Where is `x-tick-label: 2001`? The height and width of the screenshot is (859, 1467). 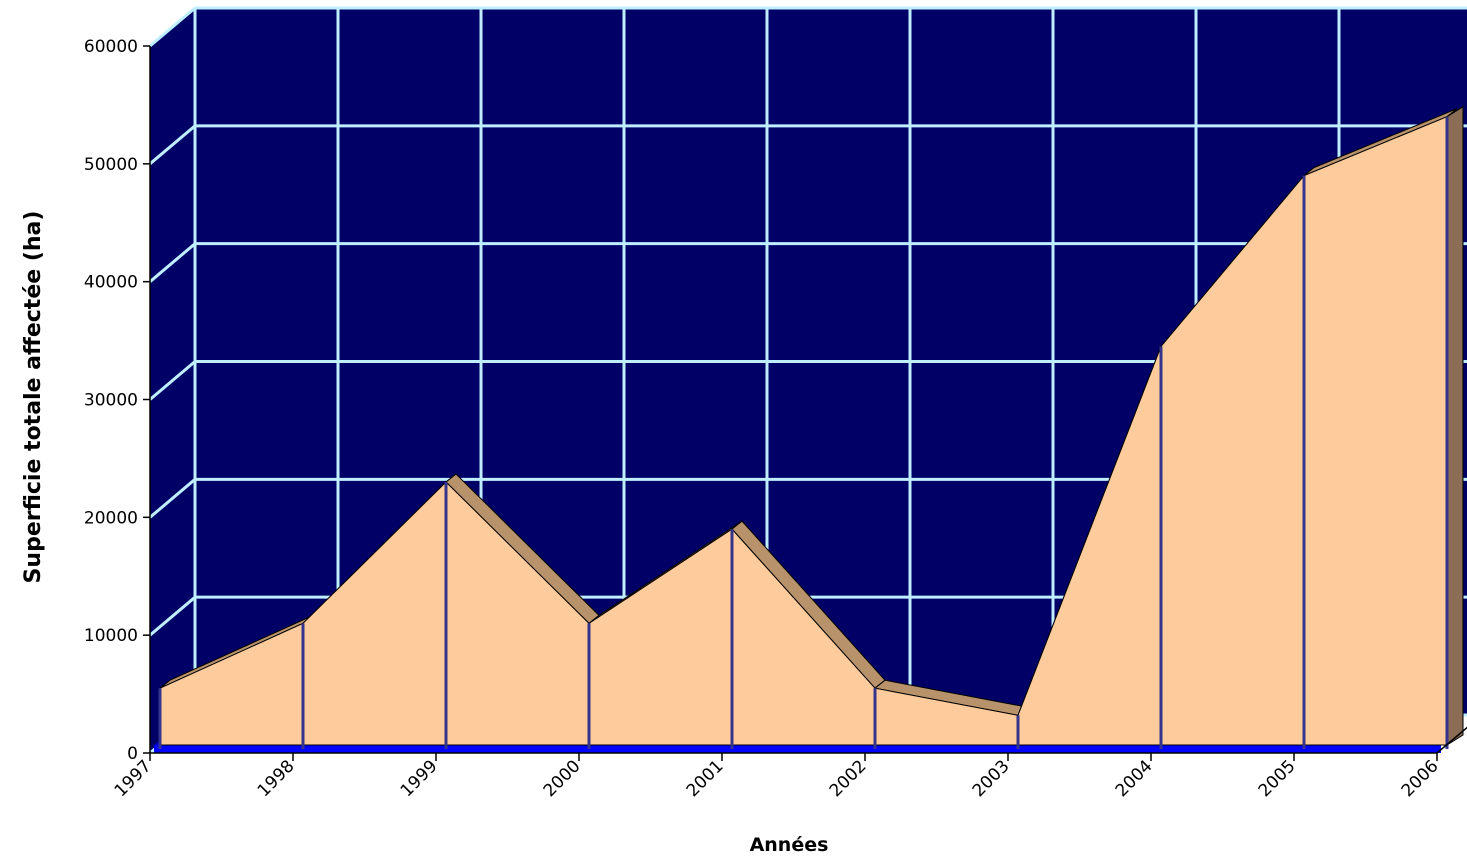
x-tick-label: 2001 is located at coordinates (705, 778).